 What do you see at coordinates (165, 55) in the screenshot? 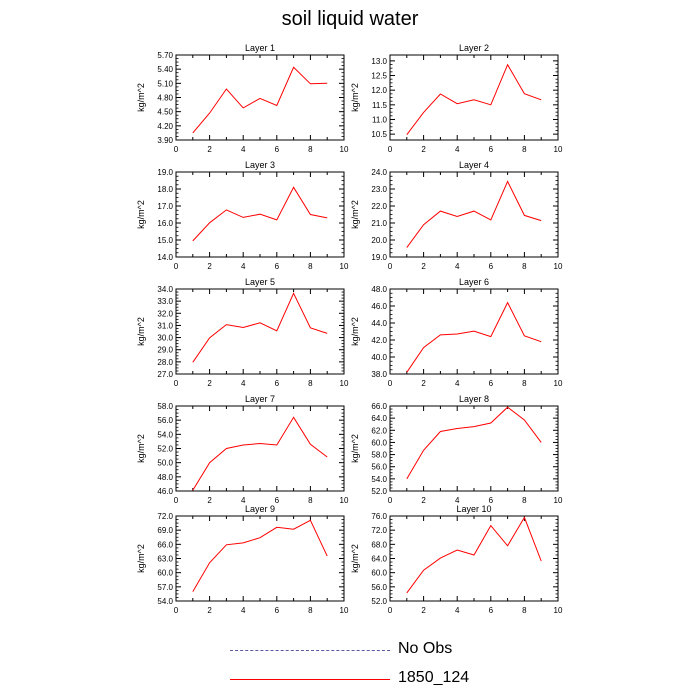
I see `y-tick-label: 5.70` at bounding box center [165, 55].